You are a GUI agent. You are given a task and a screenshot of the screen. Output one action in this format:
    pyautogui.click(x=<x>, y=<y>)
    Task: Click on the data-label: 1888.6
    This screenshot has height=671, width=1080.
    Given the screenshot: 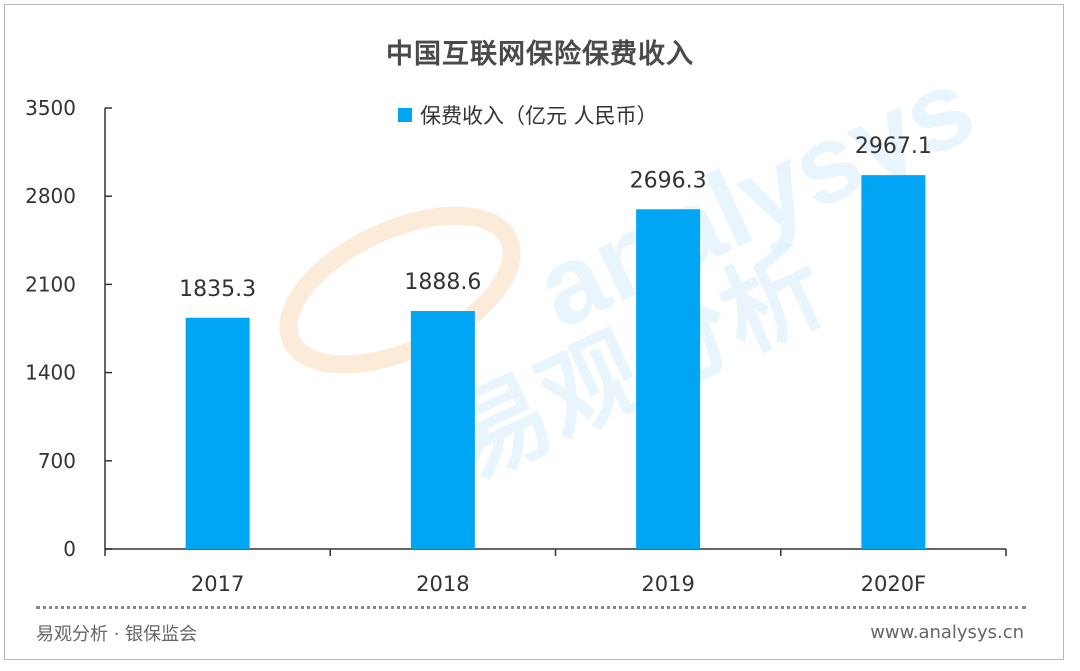 What is the action you would take?
    pyautogui.click(x=442, y=282)
    